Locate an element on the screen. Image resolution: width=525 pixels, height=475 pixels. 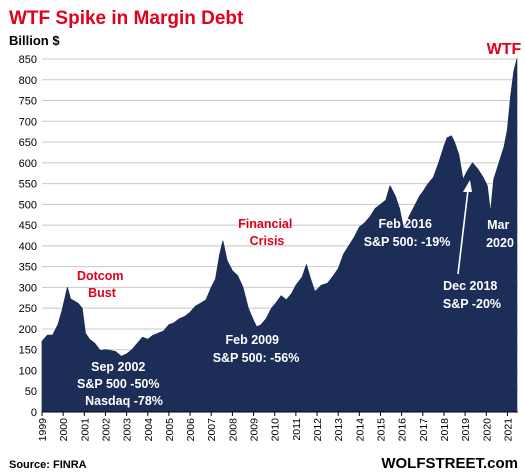
y-tick-label: 450 is located at coordinates (28, 226).